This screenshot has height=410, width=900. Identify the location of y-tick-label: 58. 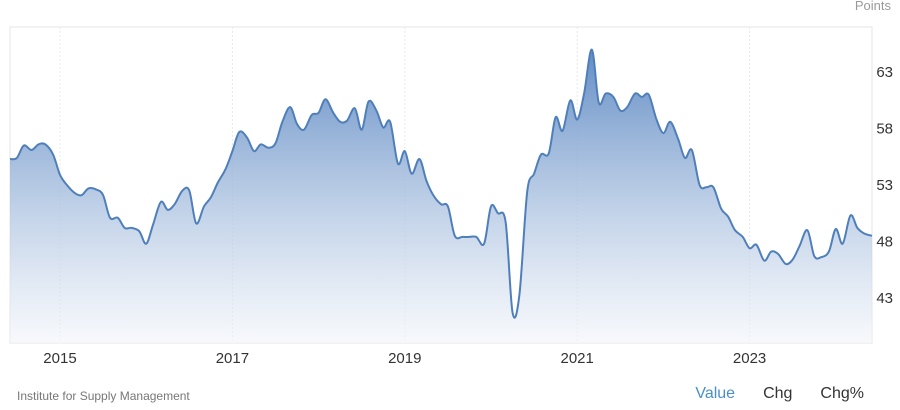
(884, 129).